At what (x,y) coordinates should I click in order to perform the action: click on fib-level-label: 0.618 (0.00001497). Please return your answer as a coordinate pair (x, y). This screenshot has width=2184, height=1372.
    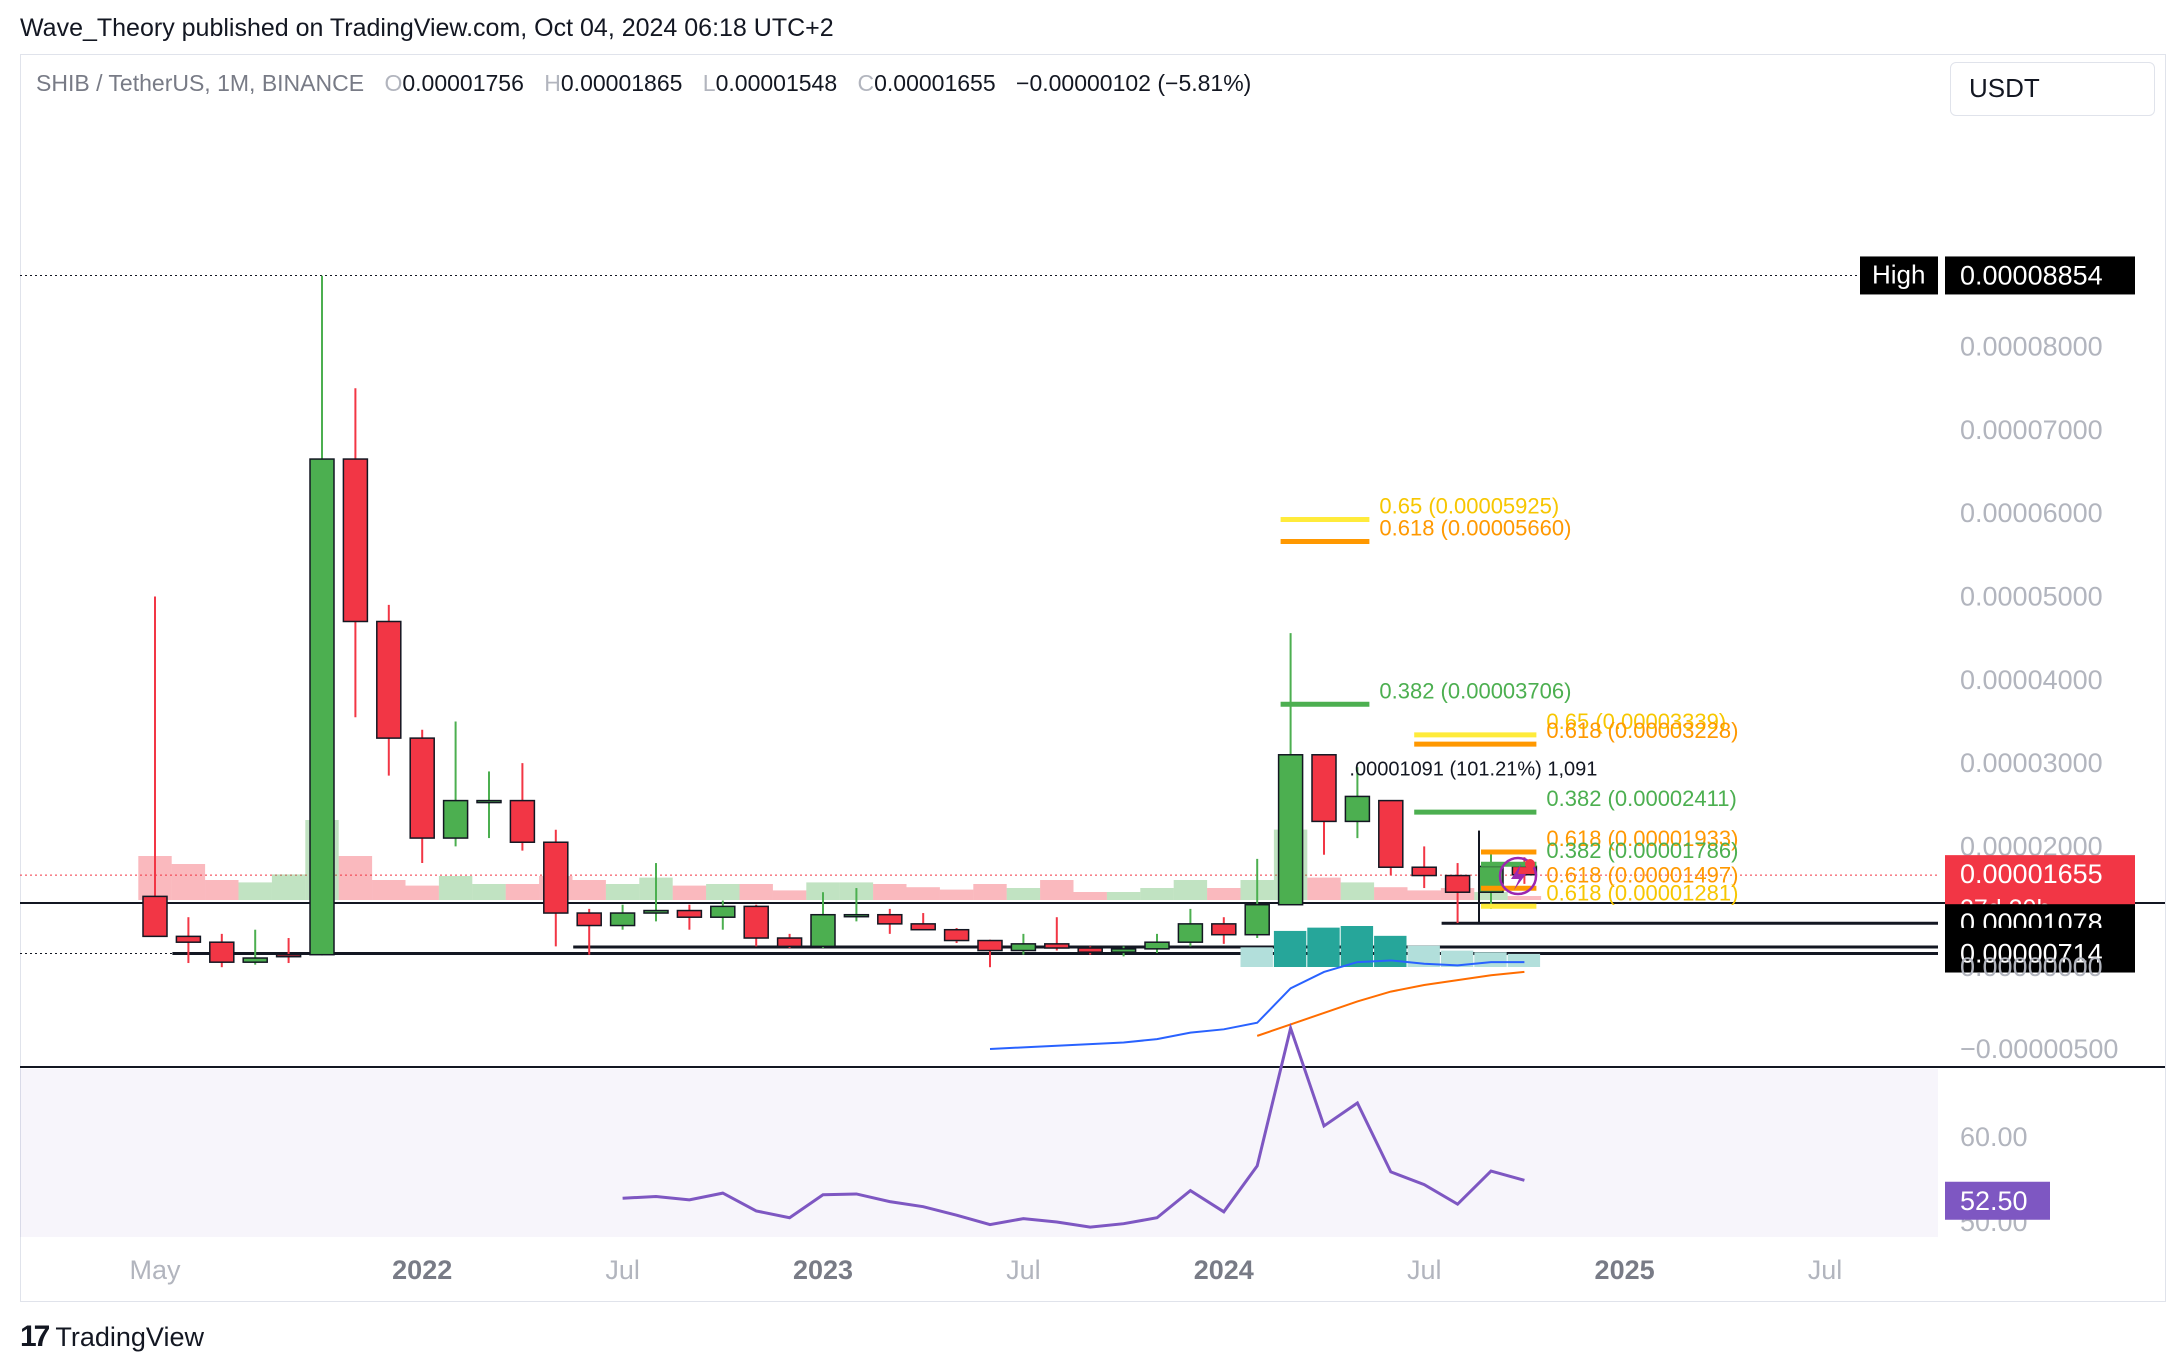
    Looking at the image, I should click on (1642, 874).